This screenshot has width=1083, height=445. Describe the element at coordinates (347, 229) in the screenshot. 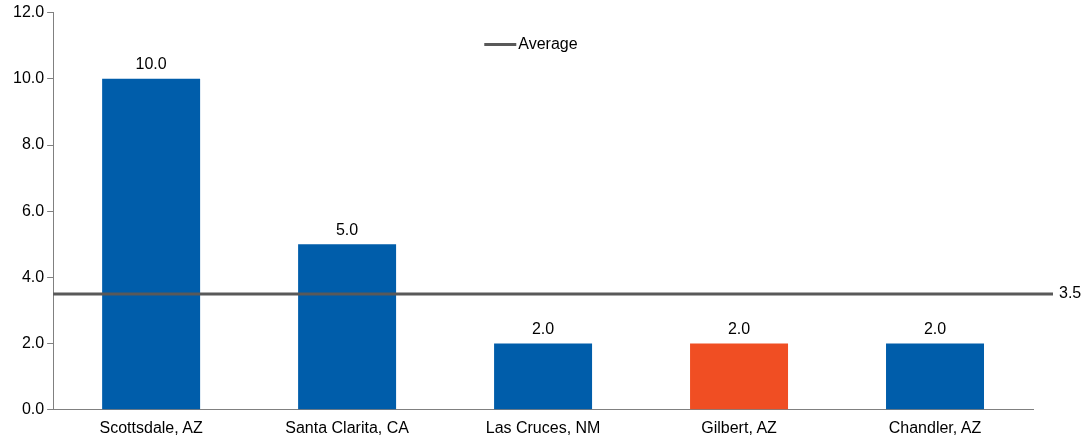

I see `data-label: 5.0` at that location.